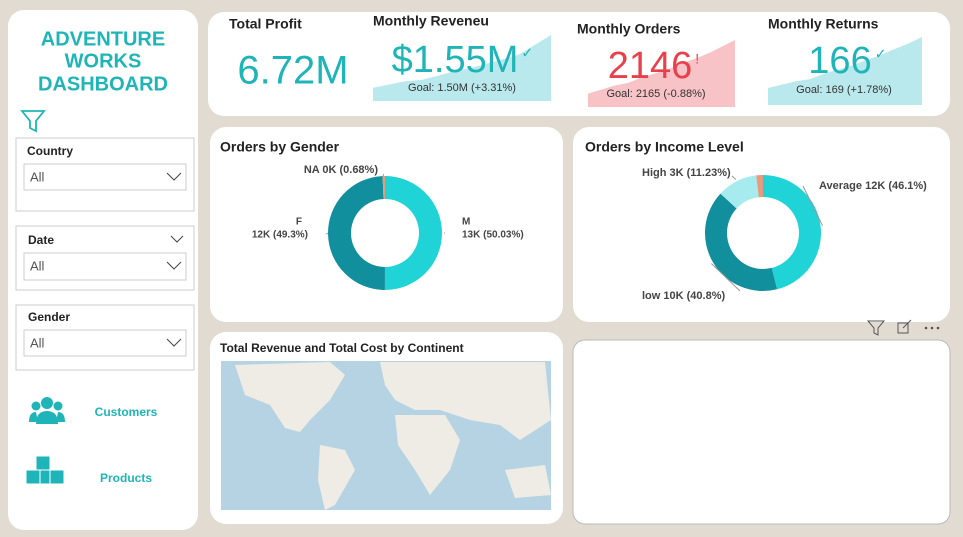 This screenshot has width=963, height=537. What do you see at coordinates (103, 39) in the screenshot?
I see `title-line: ADVENTURE` at bounding box center [103, 39].